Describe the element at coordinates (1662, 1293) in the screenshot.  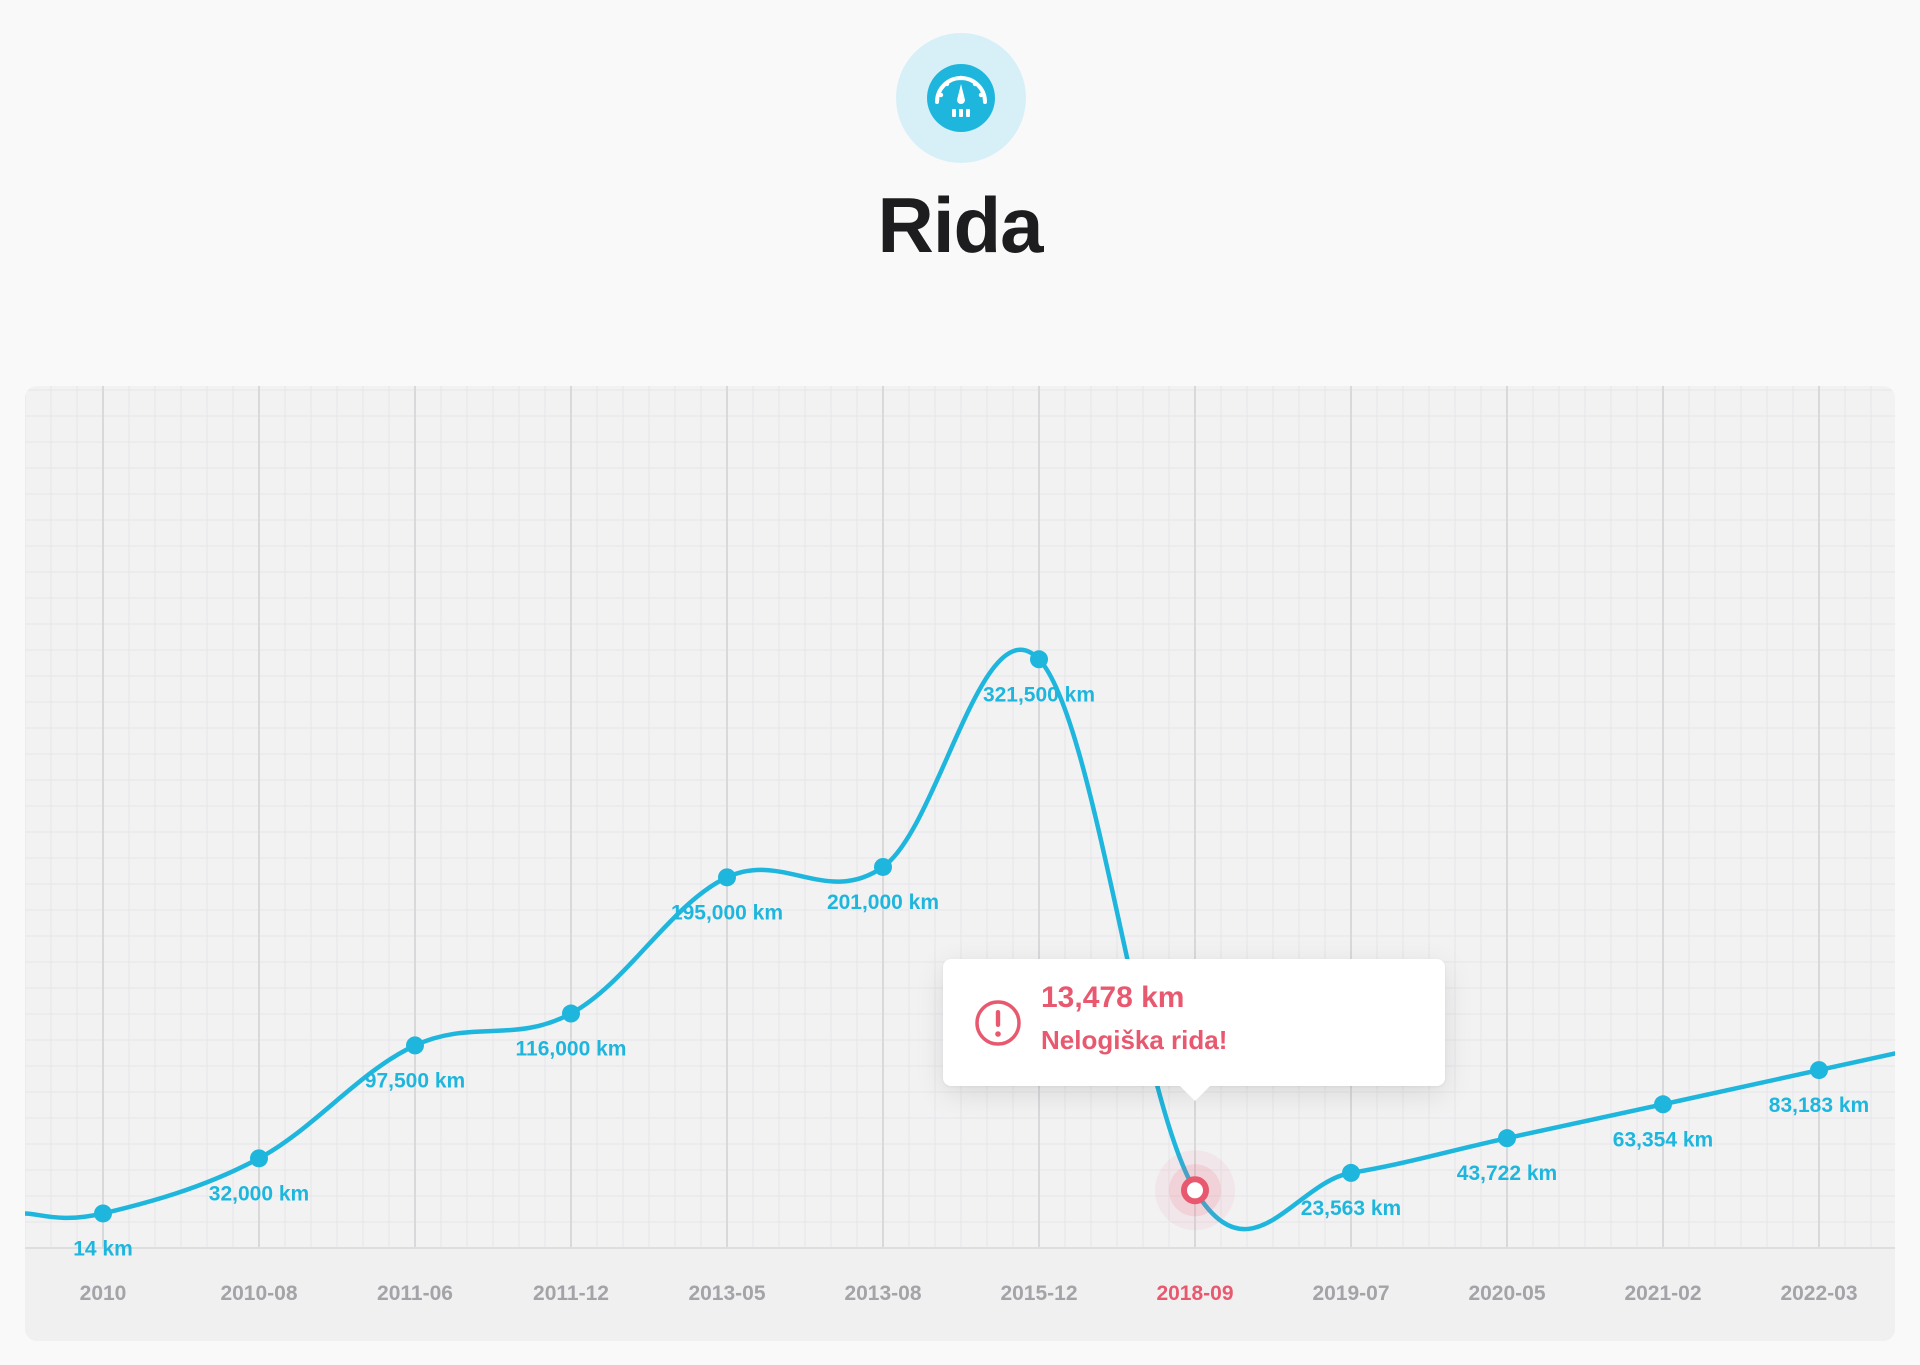
I see `x-tick-label: 2021-02` at that location.